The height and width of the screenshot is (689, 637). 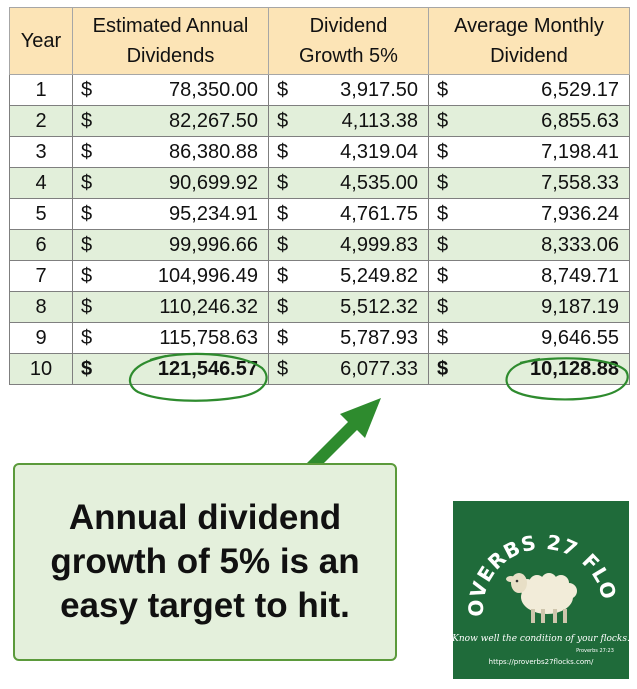 I want to click on header-estimated-annual-dividends: Estimated Annual Dividends, so click(x=170, y=41).